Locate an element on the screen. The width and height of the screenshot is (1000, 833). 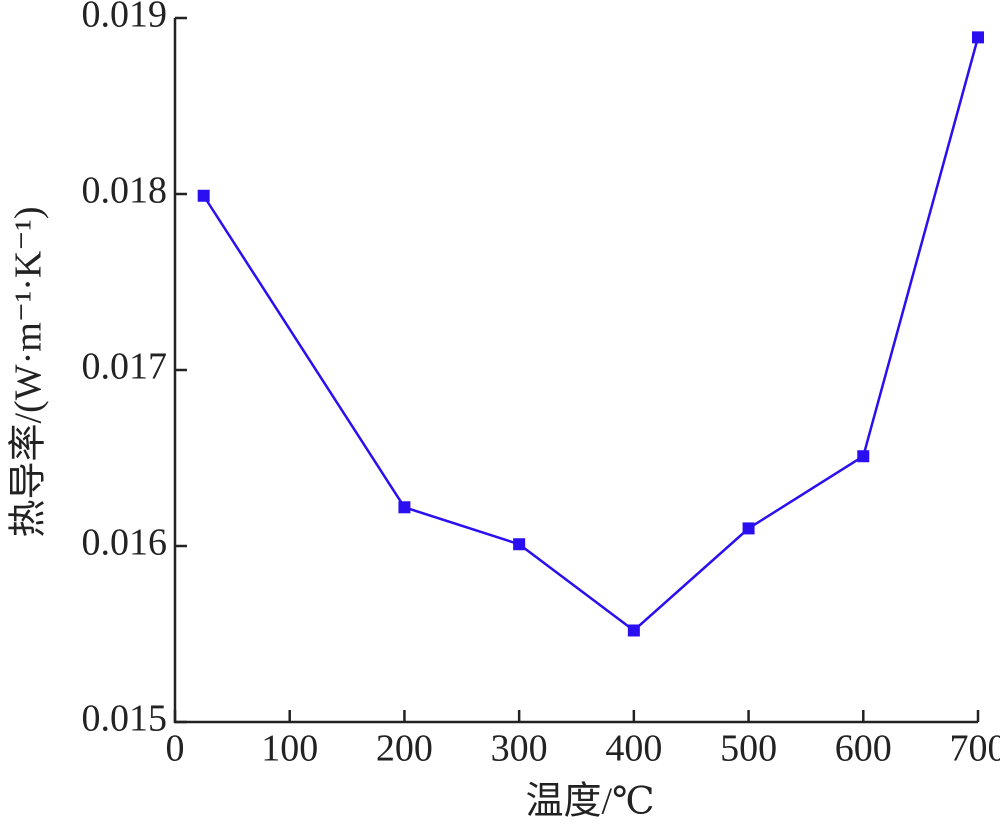
y-tick-label: 0.017 is located at coordinates (125, 367).